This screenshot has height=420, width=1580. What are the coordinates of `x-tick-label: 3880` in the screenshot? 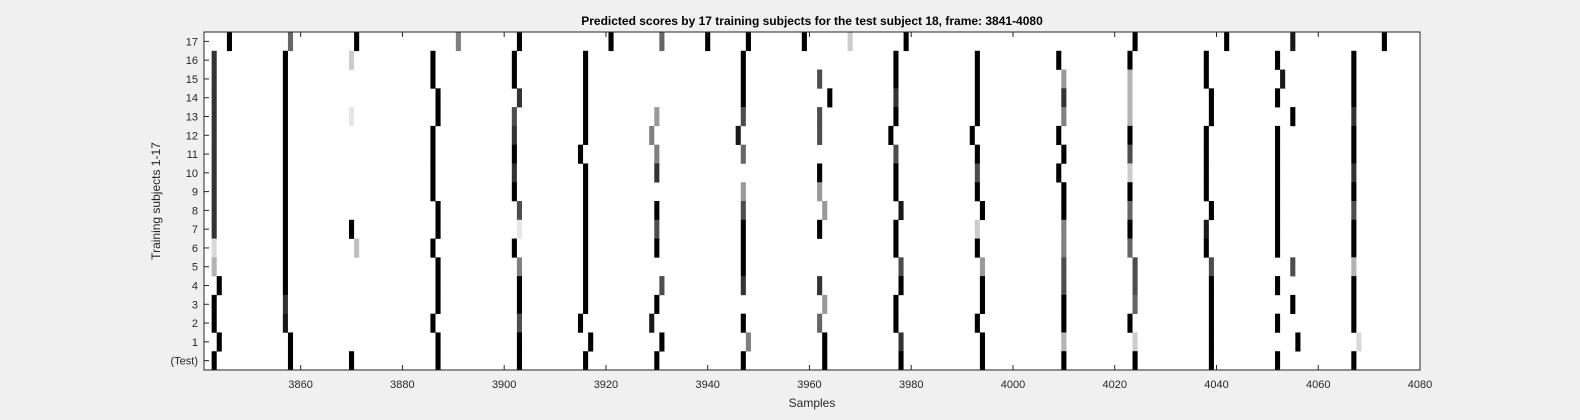 It's located at (402, 385).